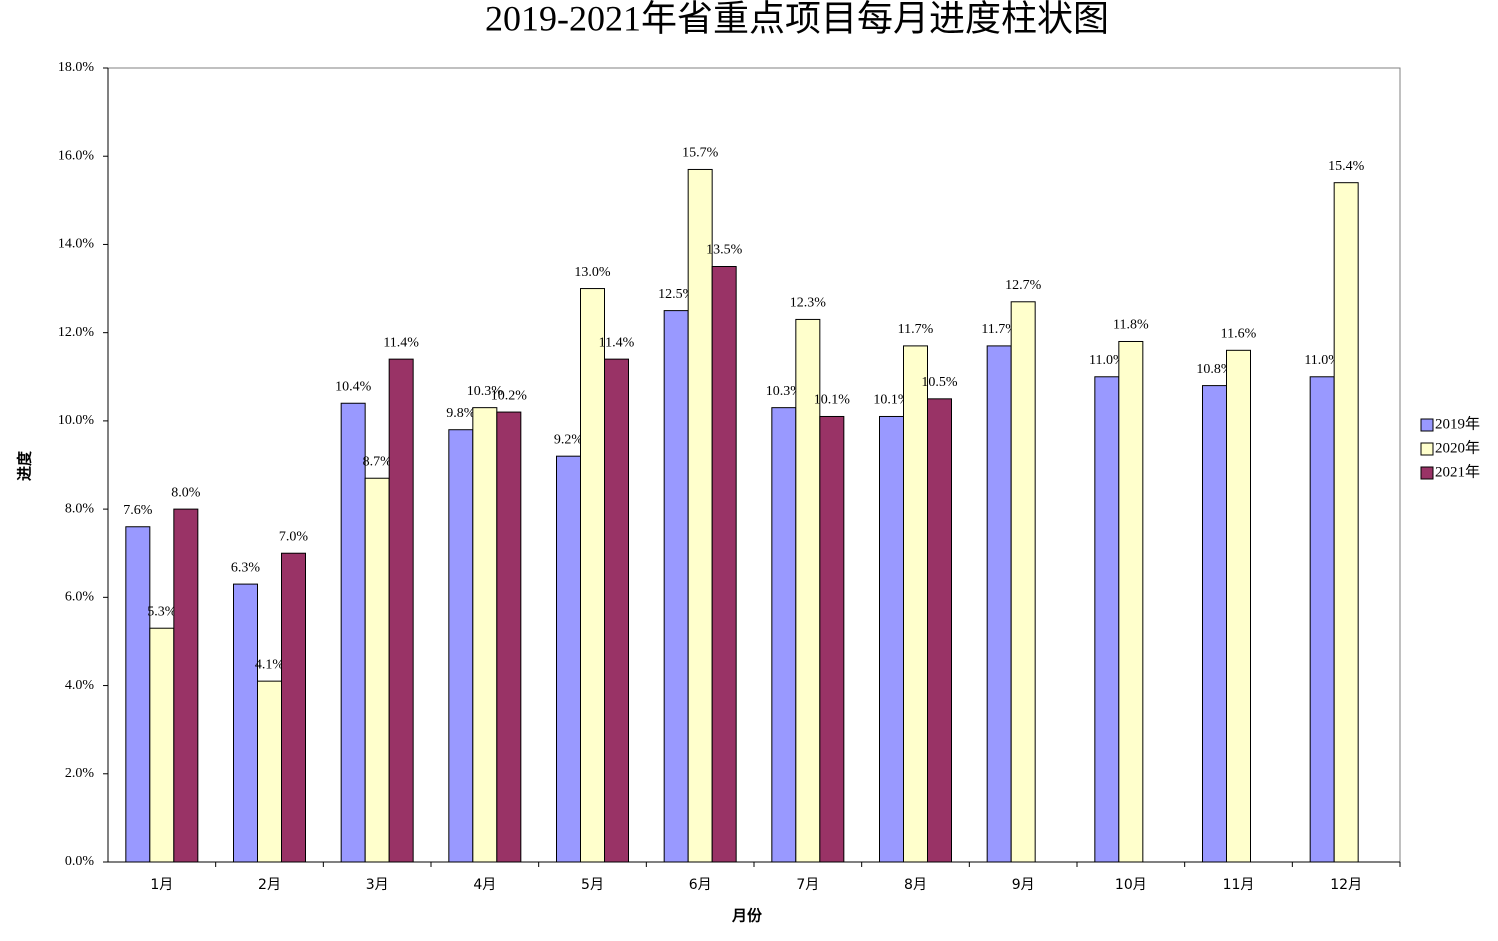 This screenshot has width=1498, height=941. What do you see at coordinates (592, 272) in the screenshot?
I see `data-label: 13.0%` at bounding box center [592, 272].